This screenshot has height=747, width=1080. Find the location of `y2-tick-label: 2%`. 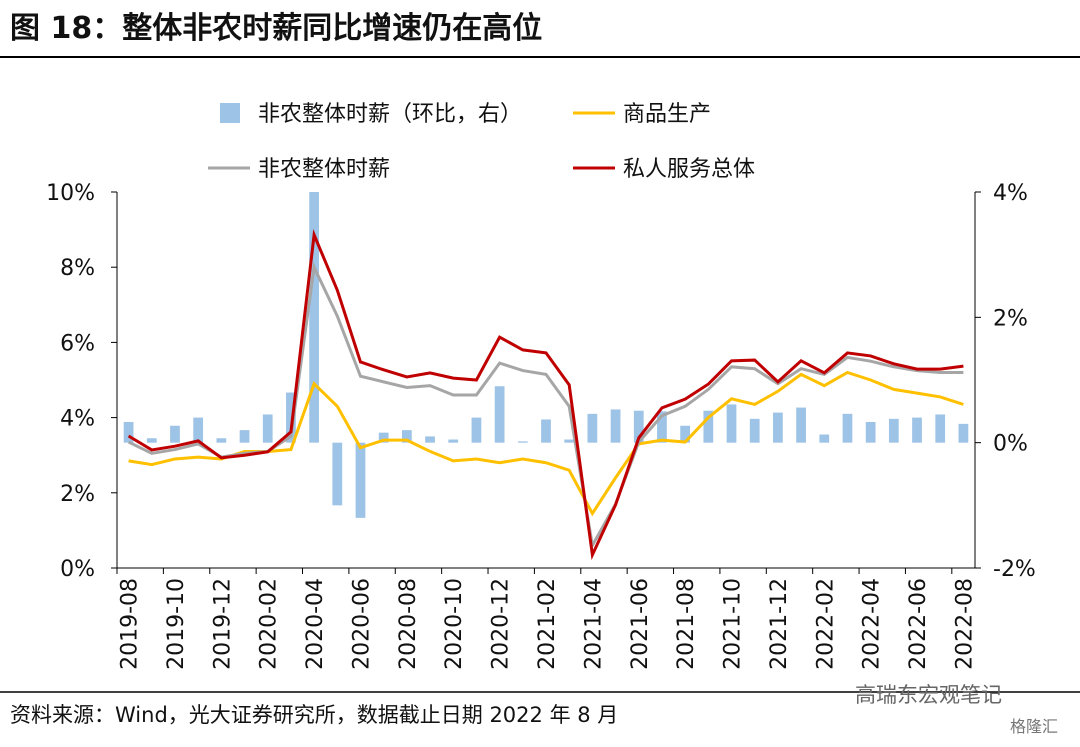

y2-tick-label: 2% is located at coordinates (1010, 318).